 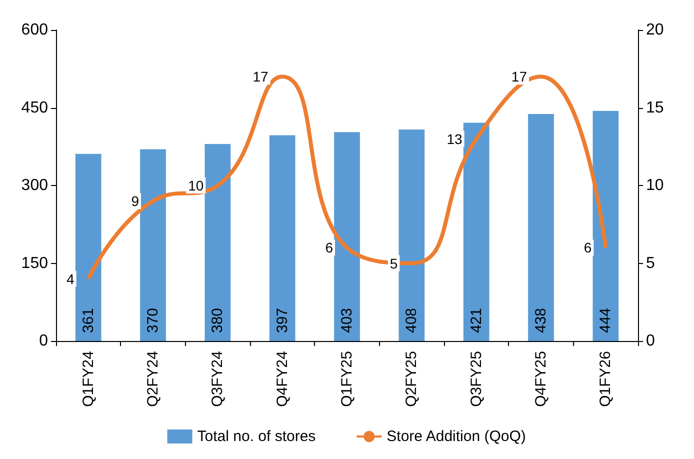 I want to click on data-label: 380, so click(x=217, y=320).